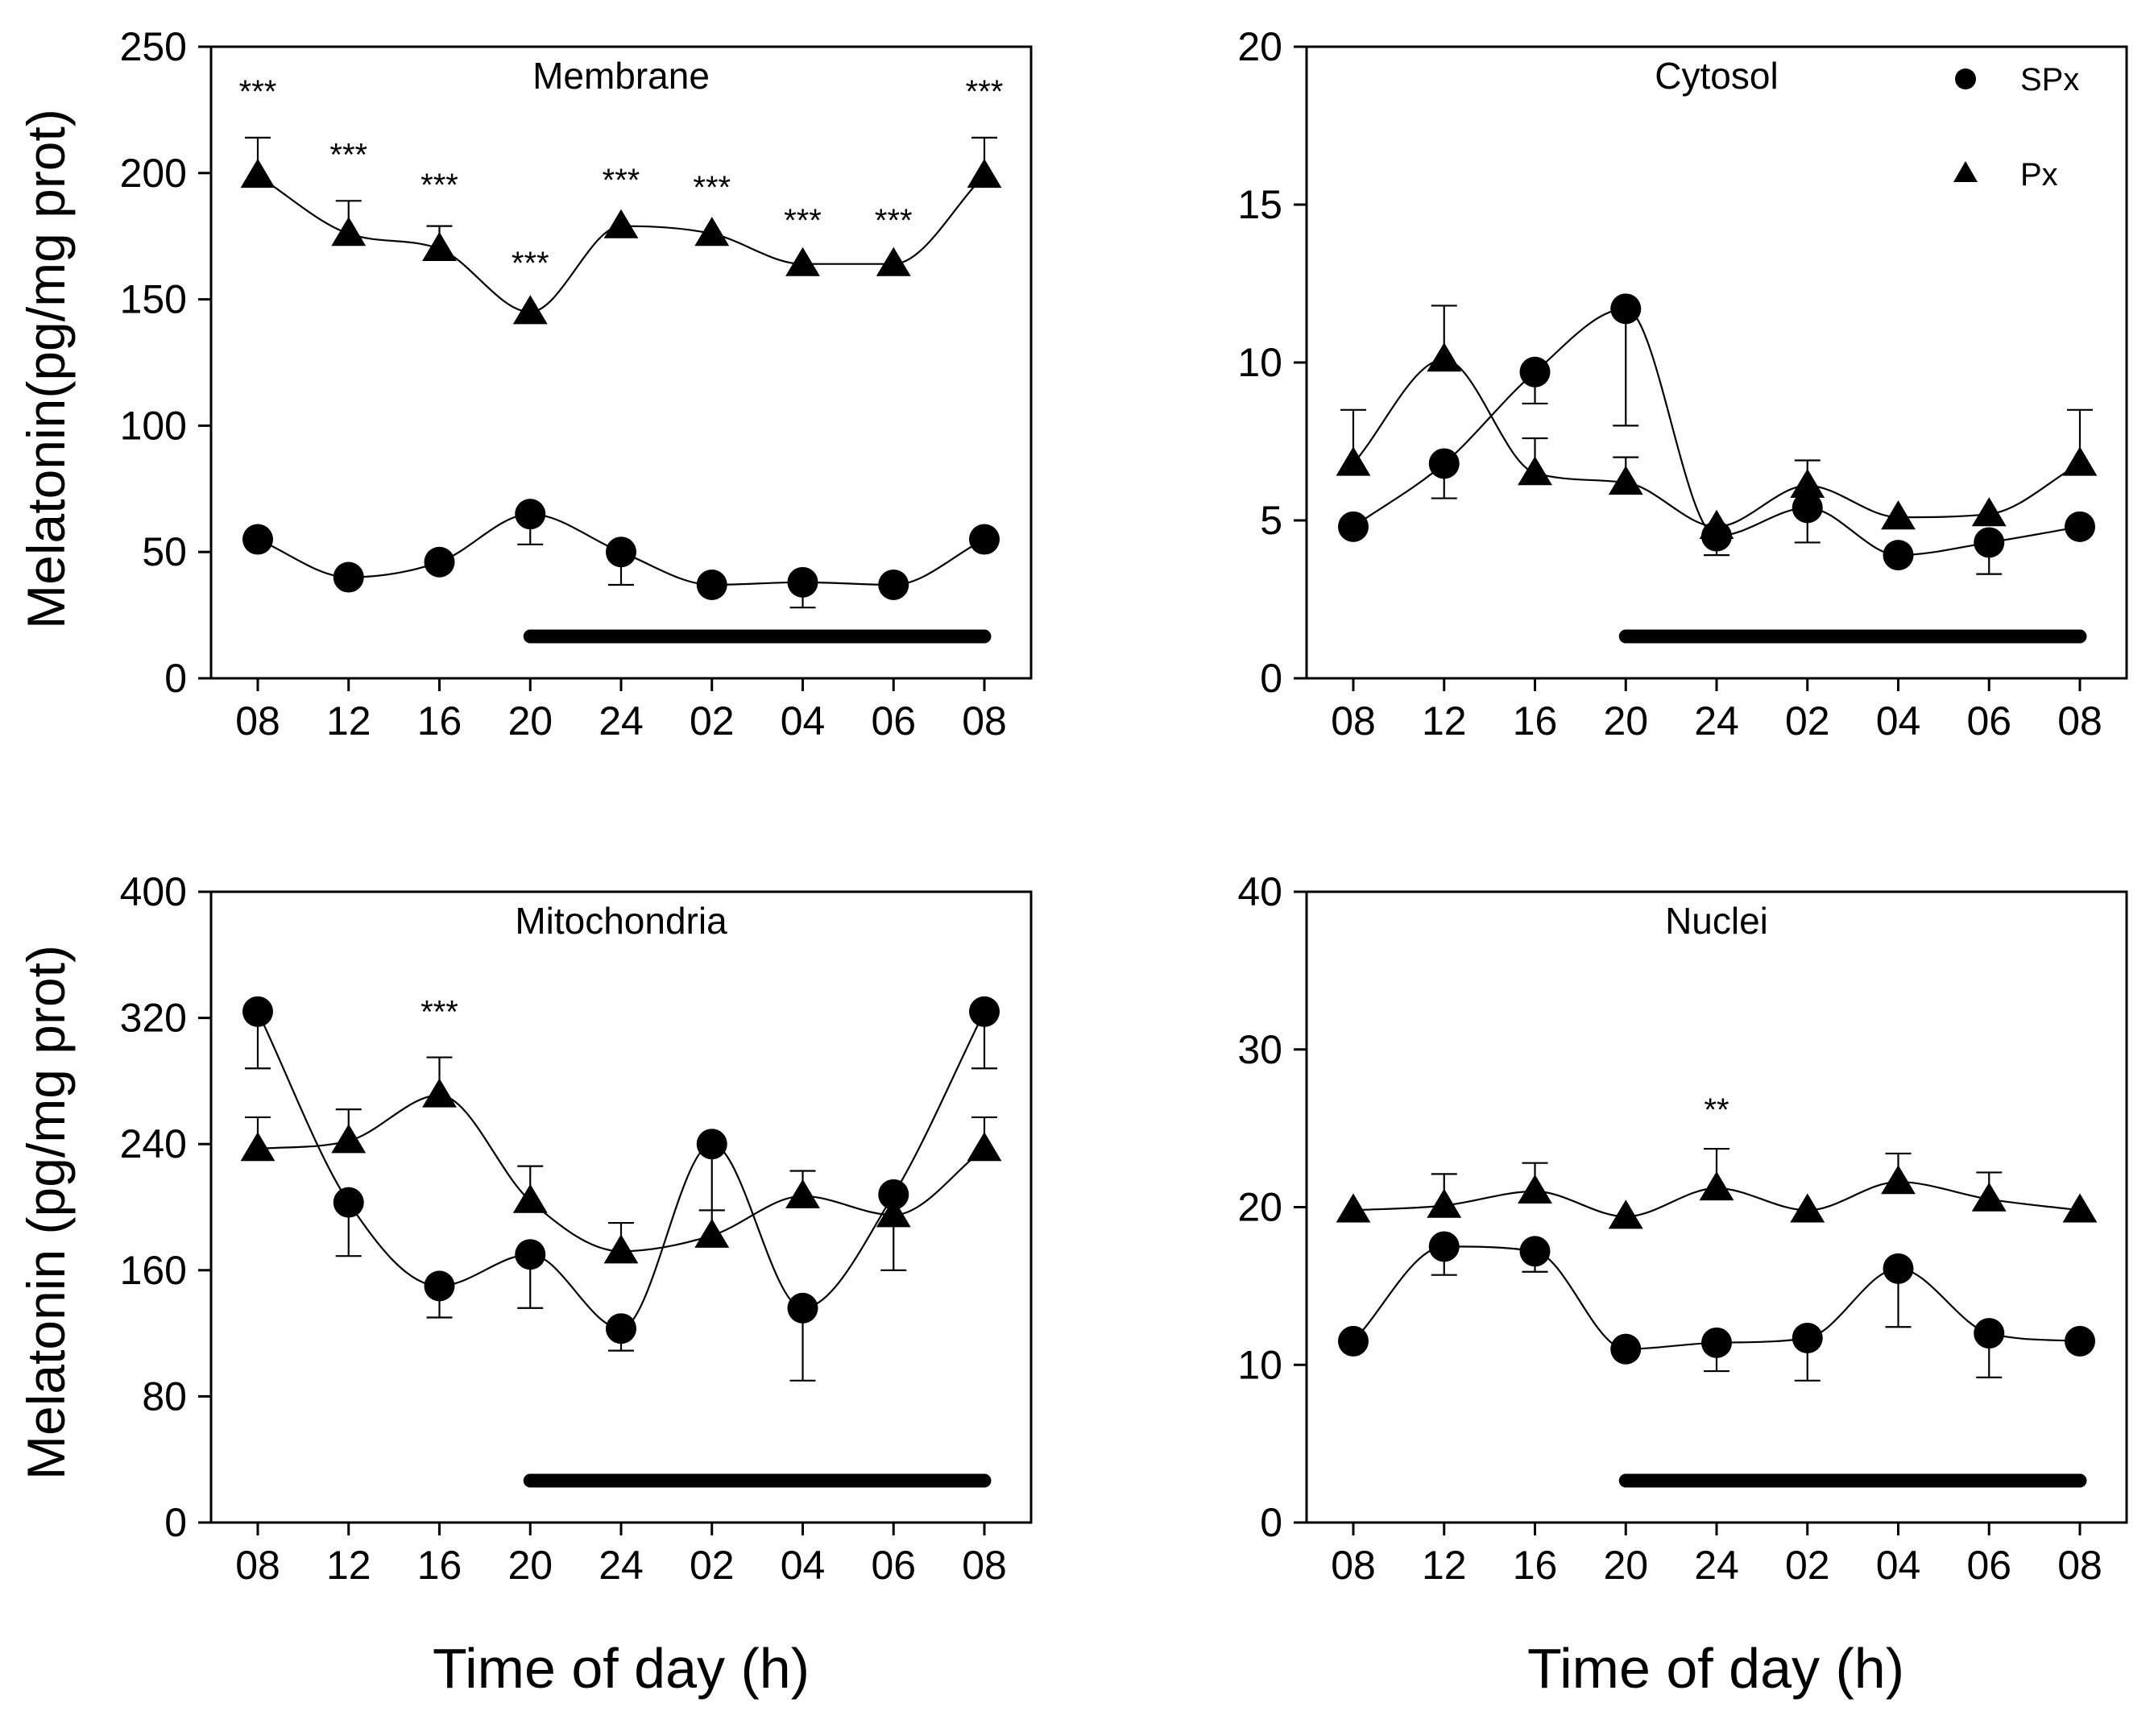 This screenshot has height=1736, width=2154. I want to click on y-tick-label: 160, so click(153, 1271).